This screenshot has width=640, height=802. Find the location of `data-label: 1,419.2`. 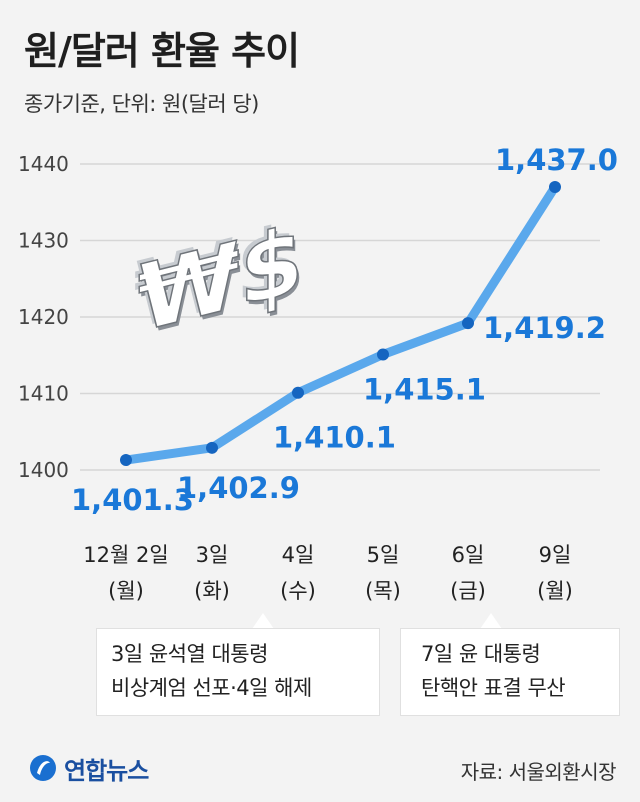

data-label: 1,419.2 is located at coordinates (544, 328).